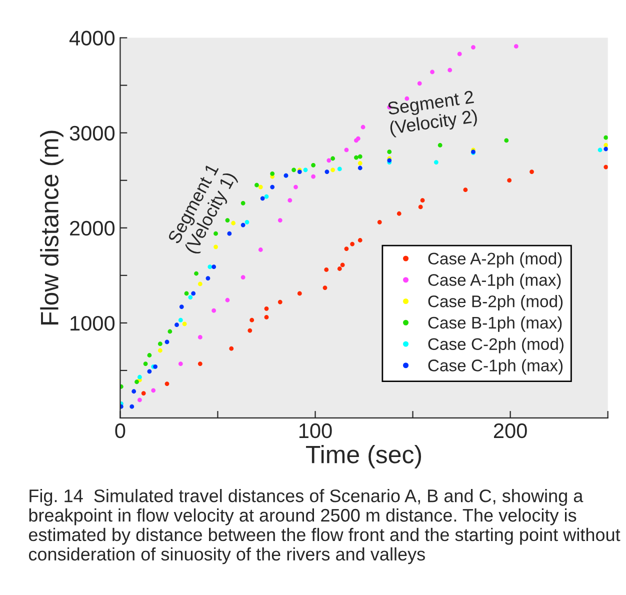  Describe the element at coordinates (495, 324) in the screenshot. I see `legend-label: Case B-1ph (max)` at that location.